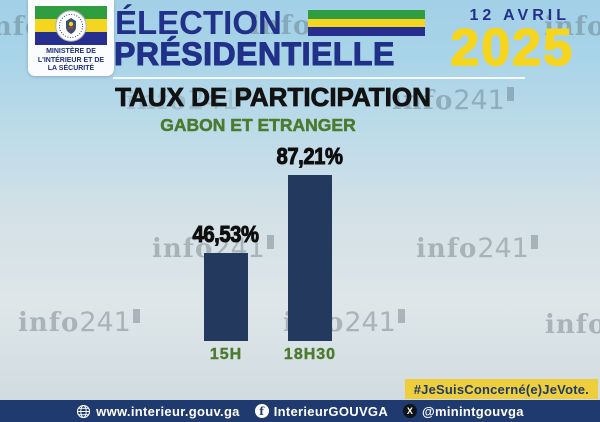 The height and width of the screenshot is (422, 600). I want to click on flag-stripe-blue, so click(366, 31).